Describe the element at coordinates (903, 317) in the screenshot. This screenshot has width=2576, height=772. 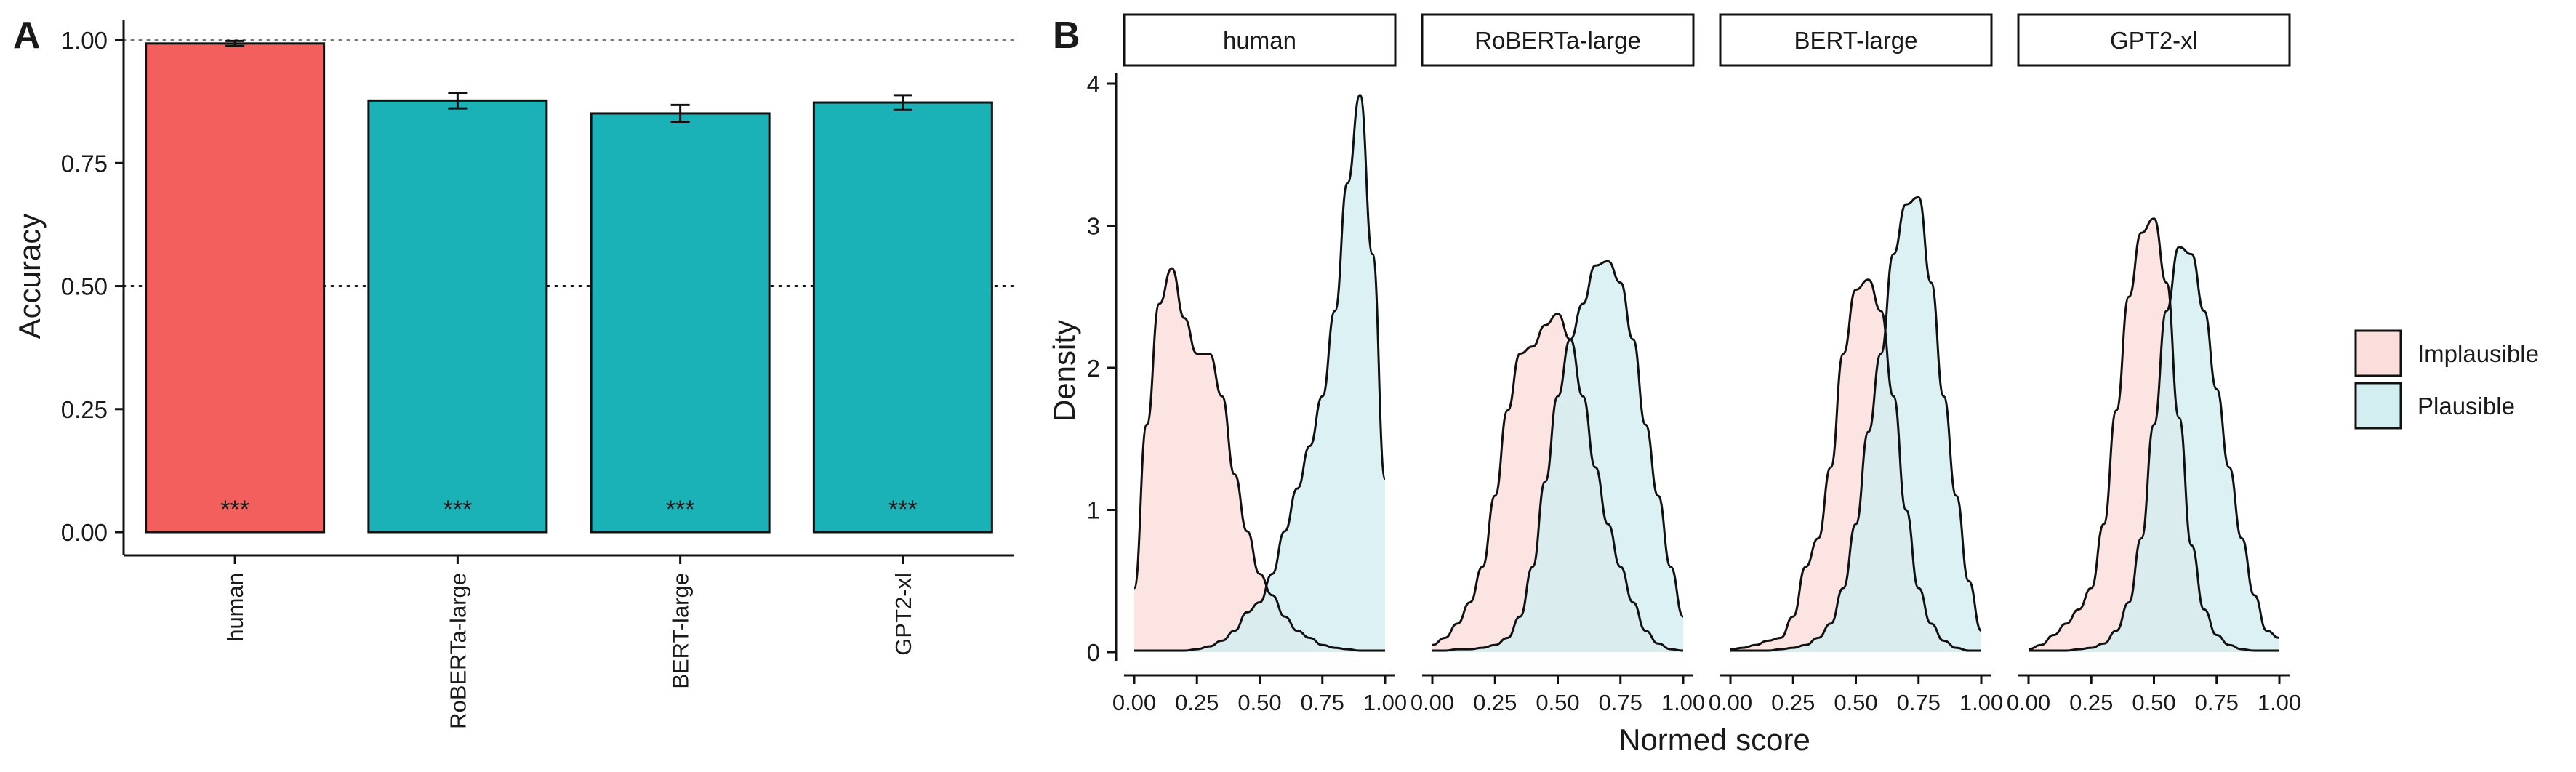
I see `bar-GPT2-xl` at that location.